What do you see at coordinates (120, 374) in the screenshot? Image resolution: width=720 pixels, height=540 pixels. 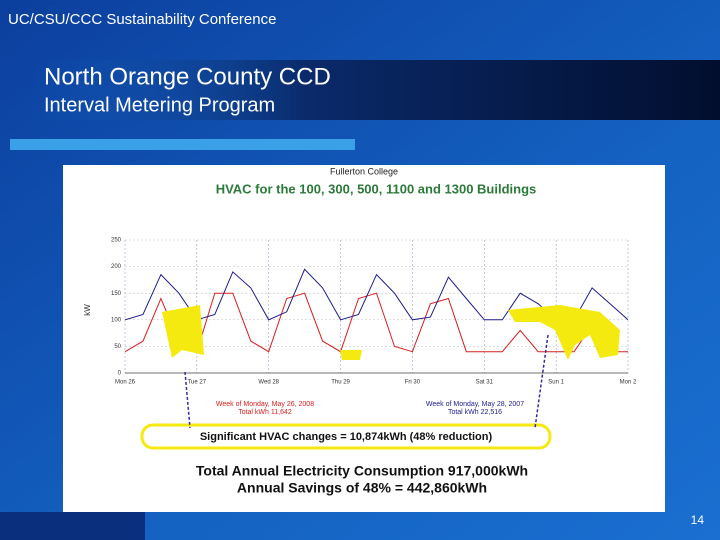 I see `y-tick-label: 0` at bounding box center [120, 374].